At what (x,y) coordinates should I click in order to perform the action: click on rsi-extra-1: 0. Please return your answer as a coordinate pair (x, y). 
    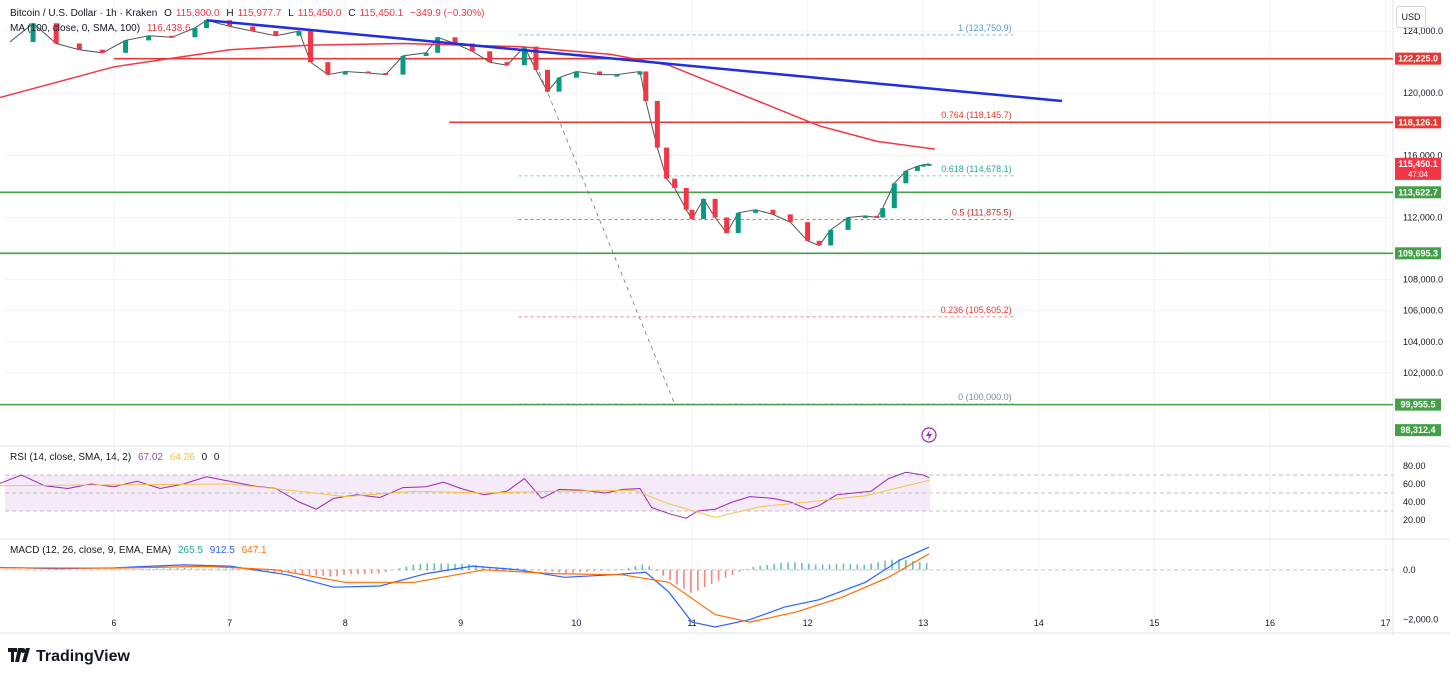
    Looking at the image, I should click on (204, 457).